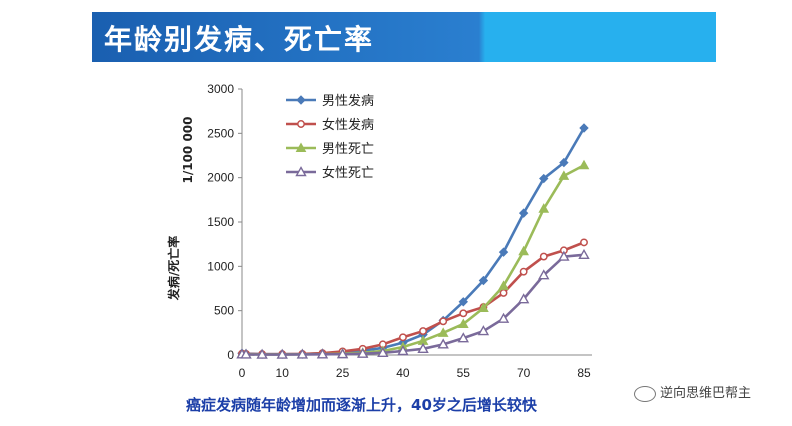  What do you see at coordinates (361, 405) in the screenshot?
I see `chart-caption: 癌症发病随年龄增加而逐渐上升，40岁之后增长较快` at bounding box center [361, 405].